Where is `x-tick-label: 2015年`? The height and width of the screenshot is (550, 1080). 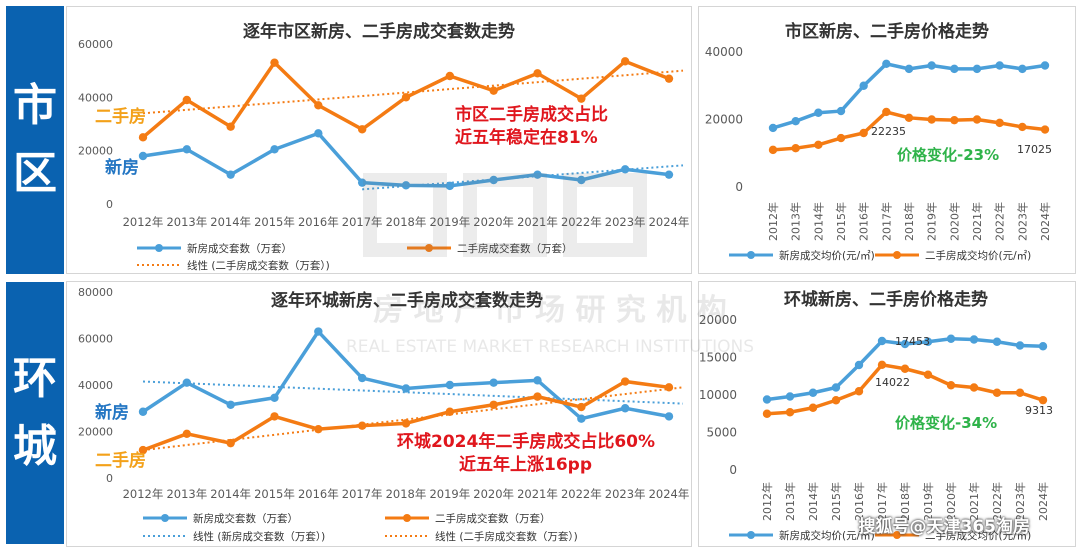 x-tick-label: 2015年 is located at coordinates (841, 221).